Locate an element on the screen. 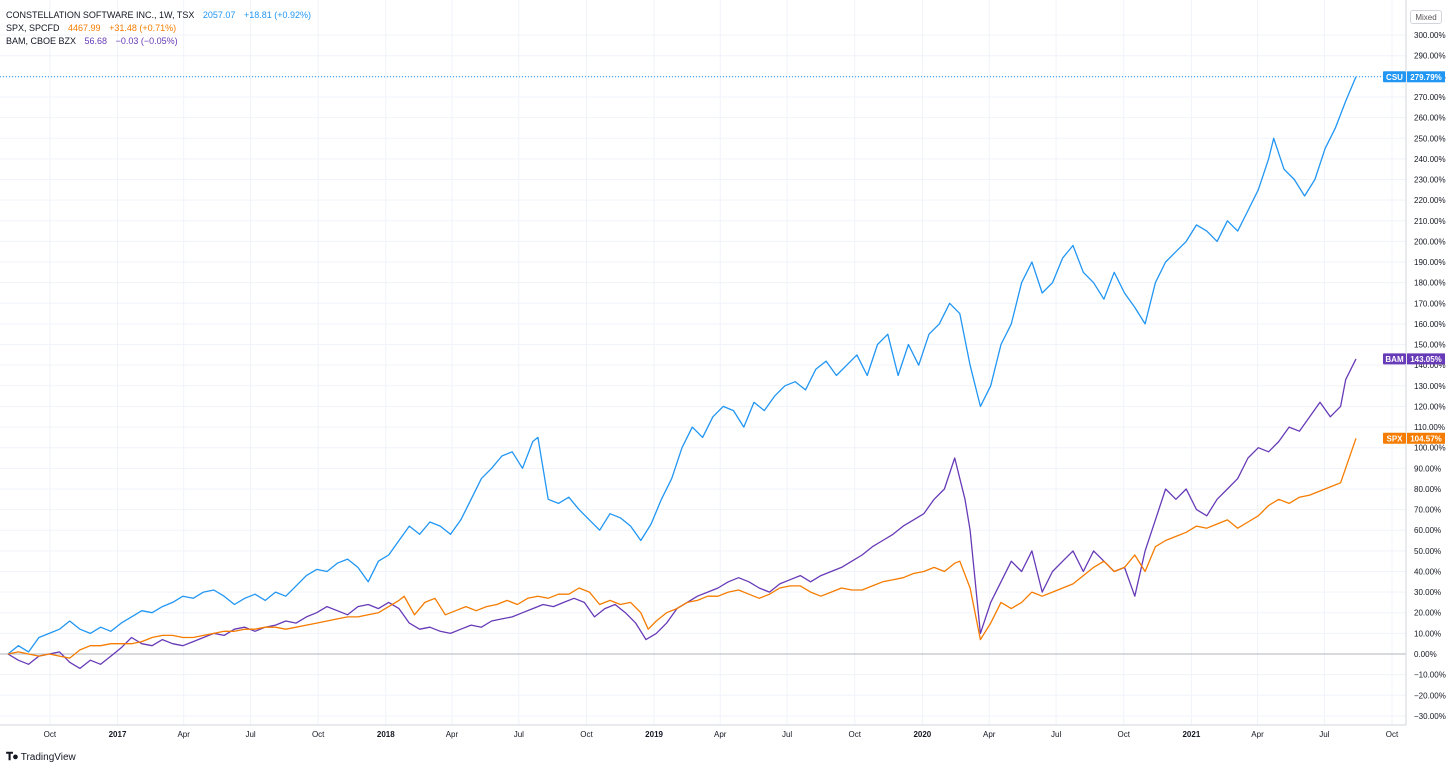 This screenshot has height=768, width=1456. x-tick-label: 2020 is located at coordinates (922, 734).